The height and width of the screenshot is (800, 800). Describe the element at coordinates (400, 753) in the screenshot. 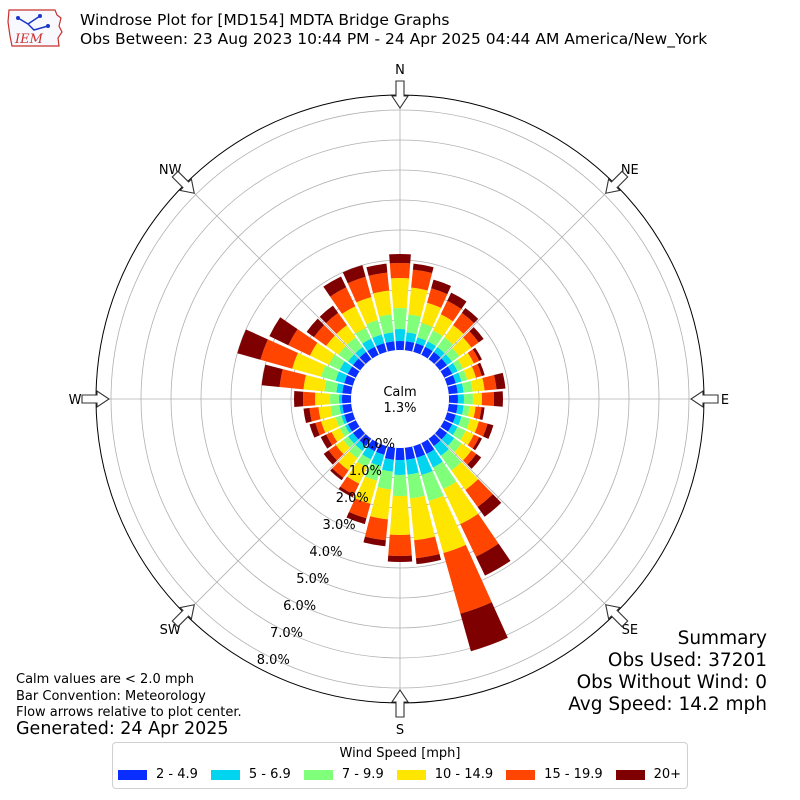

I see `legend-title: Wind Speed [mph]` at that location.